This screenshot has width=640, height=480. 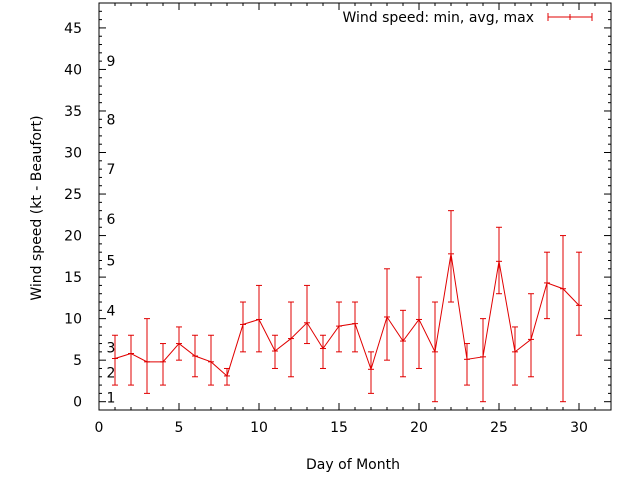 What do you see at coordinates (259, 428) in the screenshot?
I see `x-tick-label: 10` at bounding box center [259, 428].